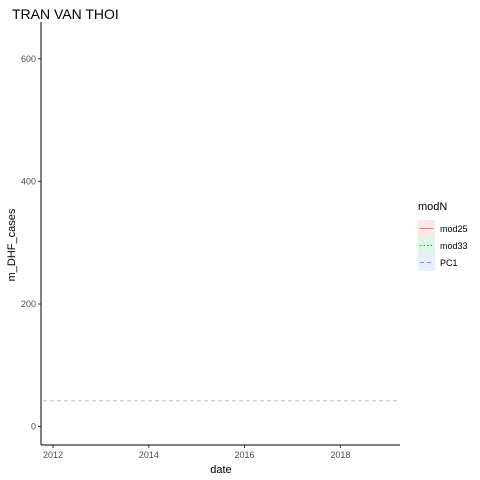  Describe the element at coordinates (340, 455) in the screenshot. I see `x-tick-label: 2018` at that location.